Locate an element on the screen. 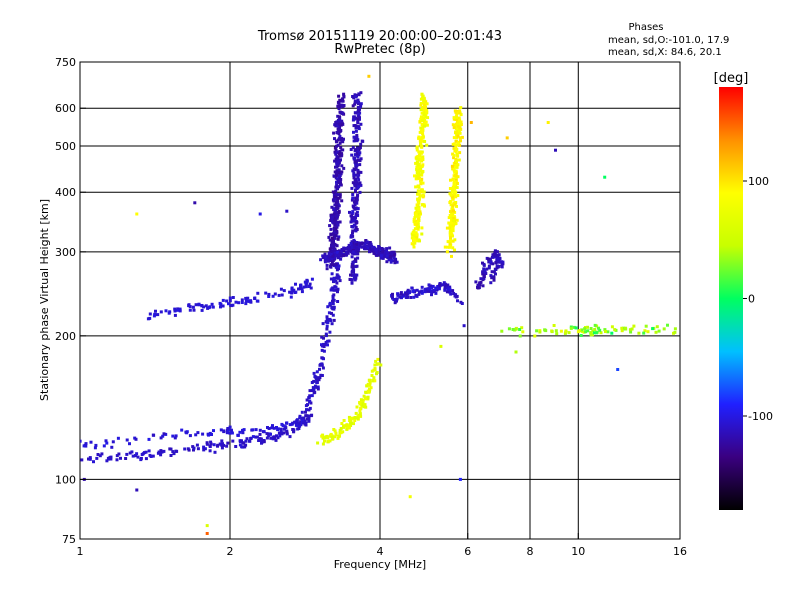  x-tick-label: 6 is located at coordinates (467, 551).